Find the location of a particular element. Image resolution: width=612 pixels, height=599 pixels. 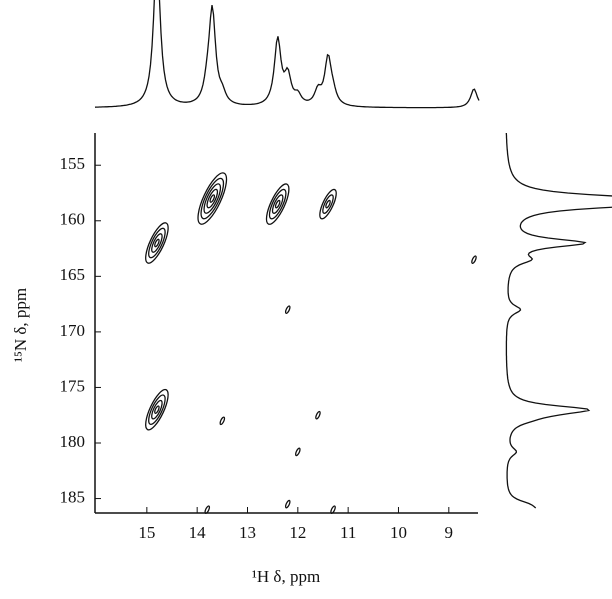

x-tick-label: 15 is located at coordinates (146, 532).